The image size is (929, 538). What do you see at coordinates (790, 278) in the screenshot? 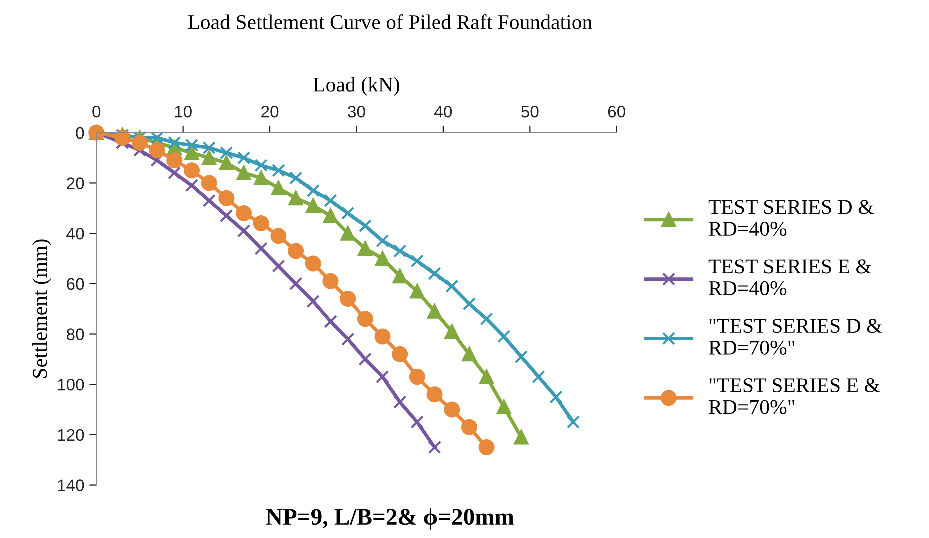
I see `legend-label: TEST SERIES E & RD=40%` at bounding box center [790, 278].